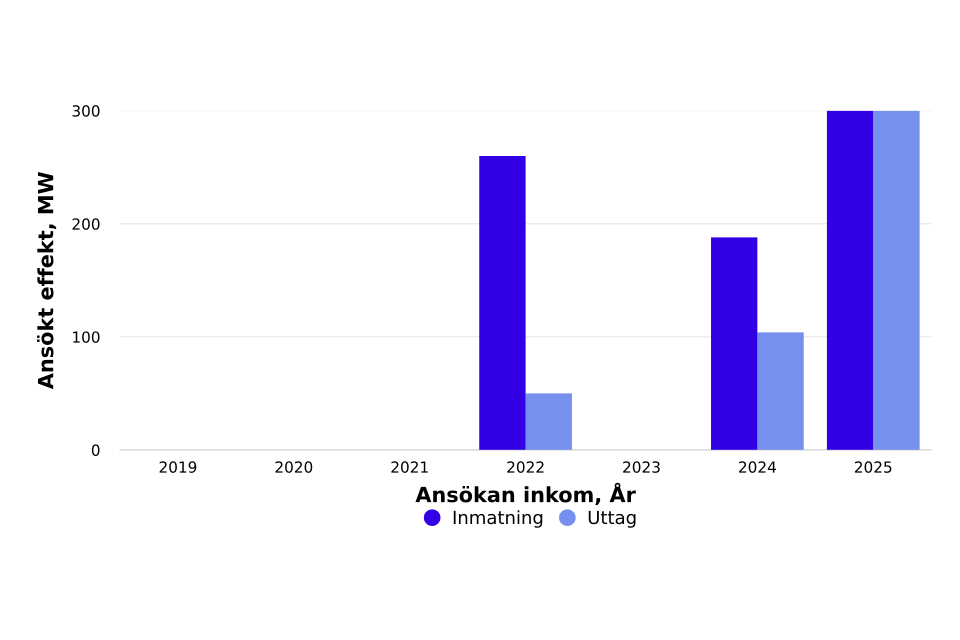 Image resolution: width=960 pixels, height=640 pixels. Describe the element at coordinates (96, 450) in the screenshot. I see `y-tick-label: 0` at that location.